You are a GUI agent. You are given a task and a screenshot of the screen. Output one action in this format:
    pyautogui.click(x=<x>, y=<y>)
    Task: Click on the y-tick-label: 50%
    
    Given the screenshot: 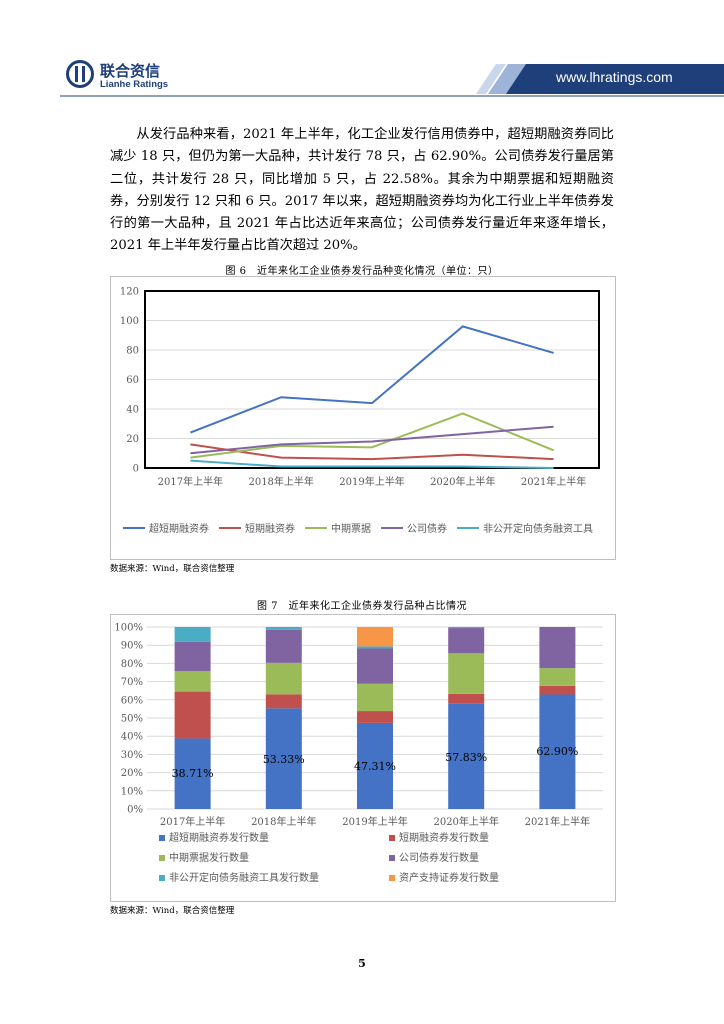 What is the action you would take?
    pyautogui.click(x=132, y=719)
    